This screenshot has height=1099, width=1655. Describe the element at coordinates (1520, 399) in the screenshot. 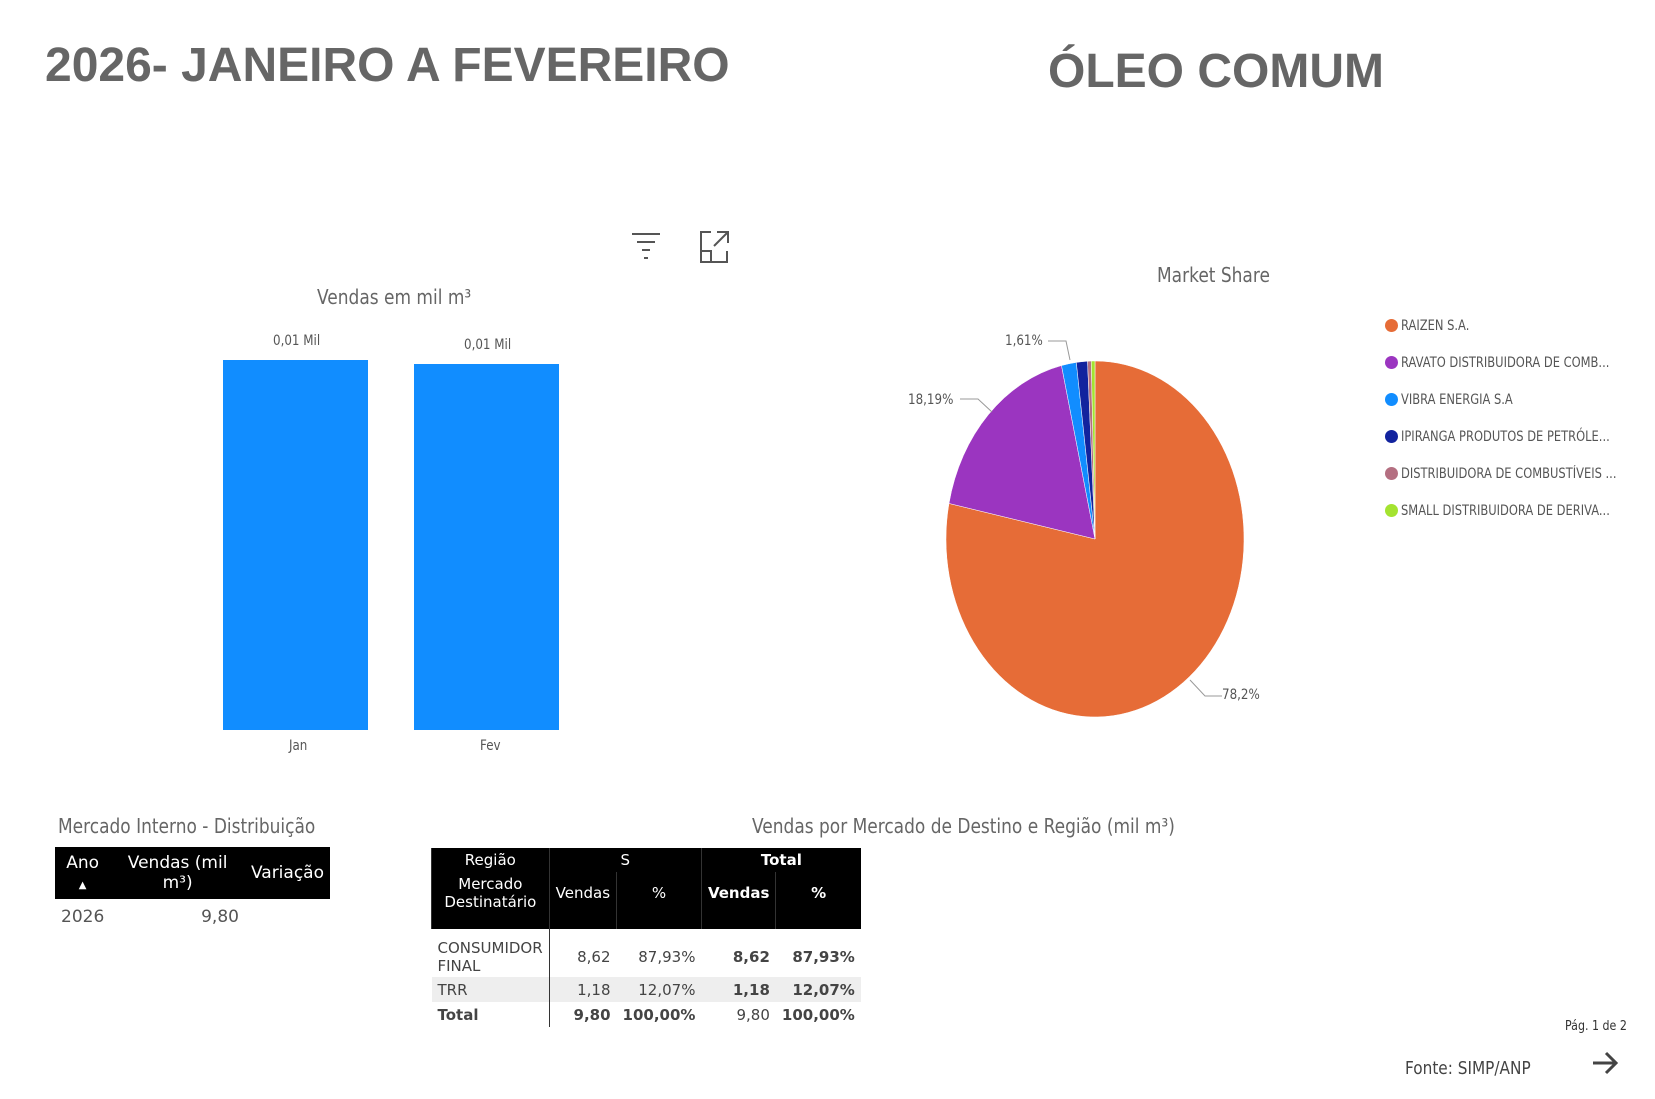

I see `legend-item: VIBRA ENERGIA S.A` at that location.